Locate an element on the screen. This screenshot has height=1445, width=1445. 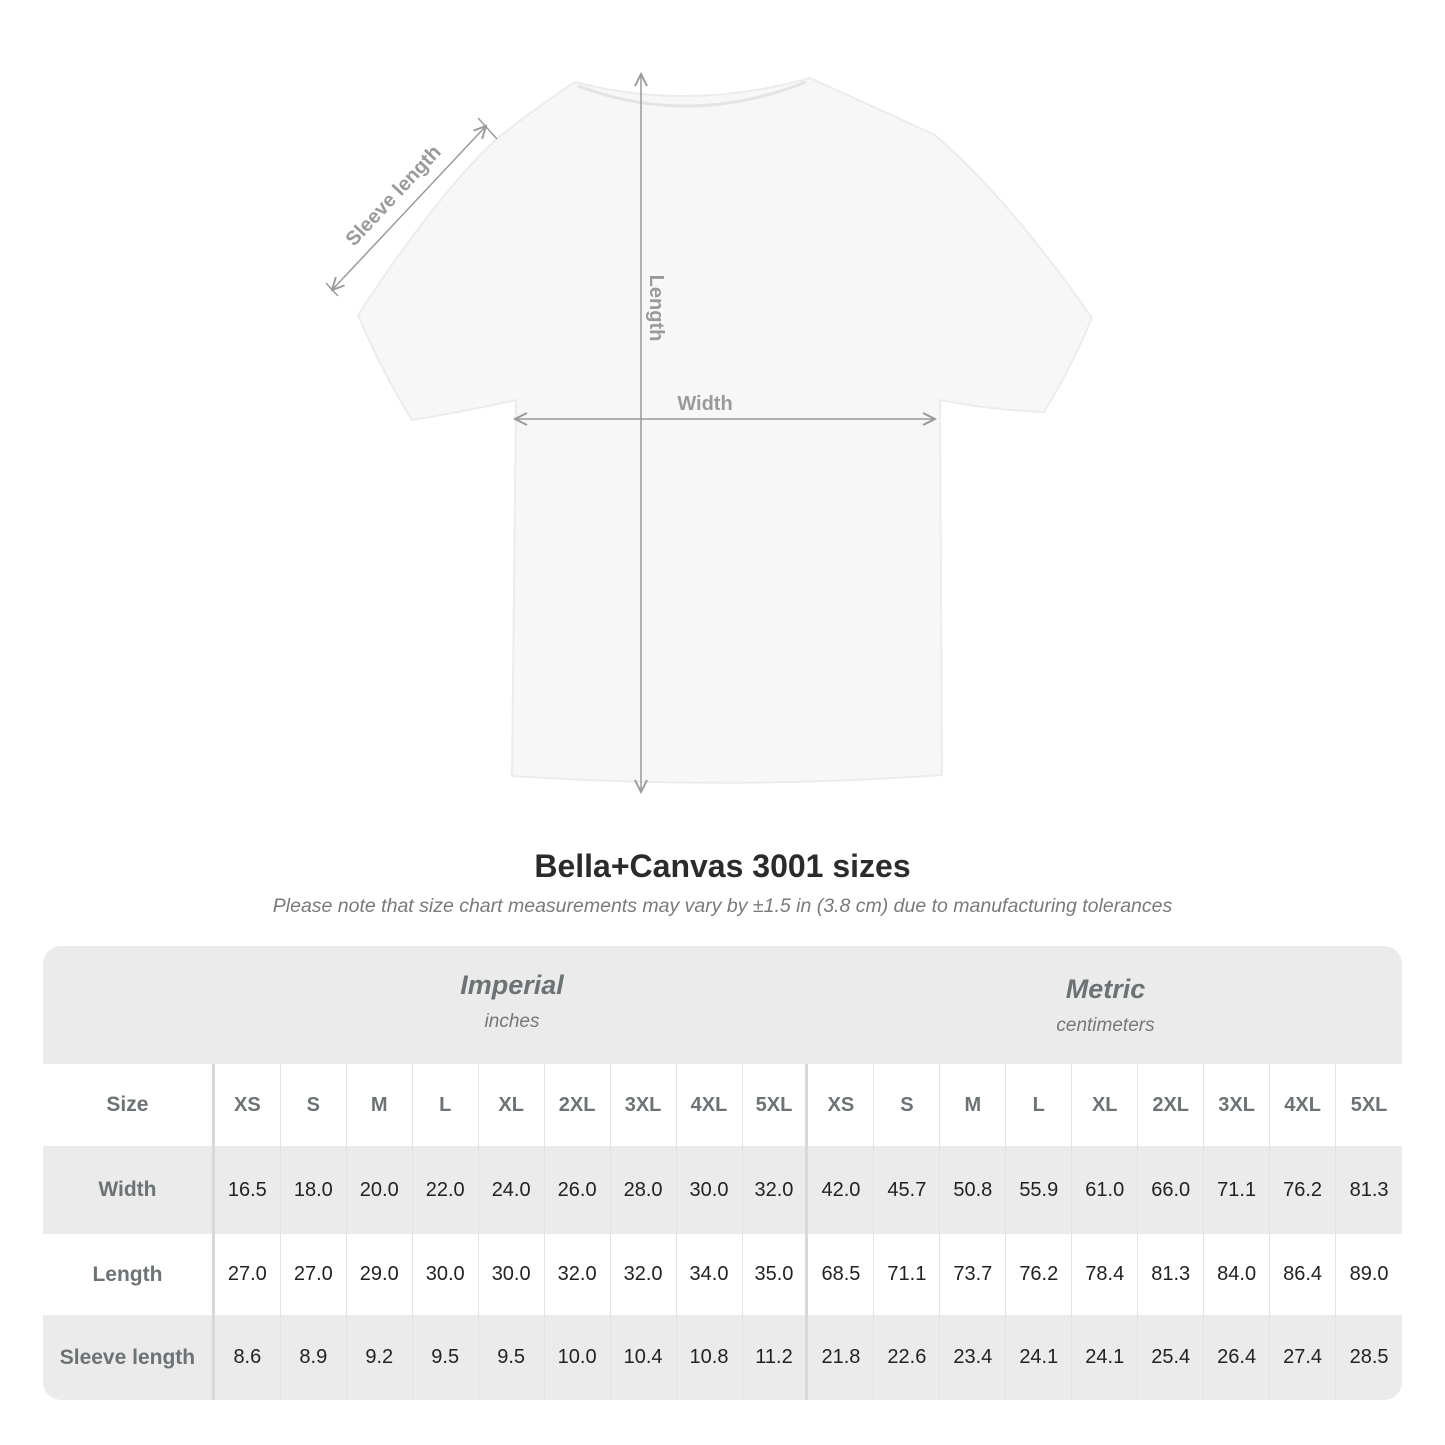
imperial-value-cell: 18.0 is located at coordinates (314, 1190).